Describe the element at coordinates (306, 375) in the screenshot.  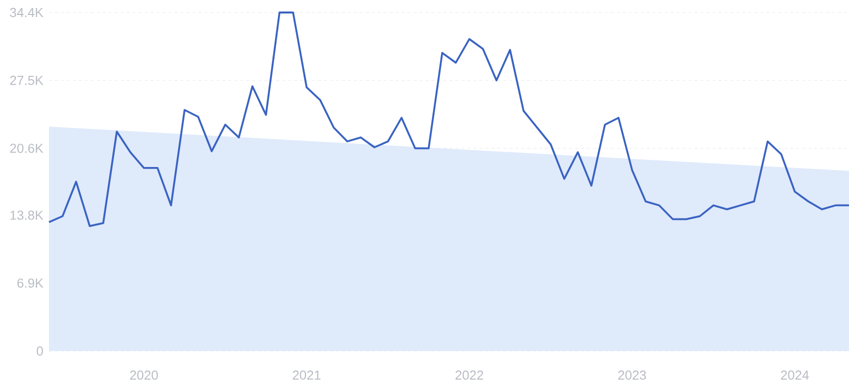
I see `x-tick-label: 2021` at that location.